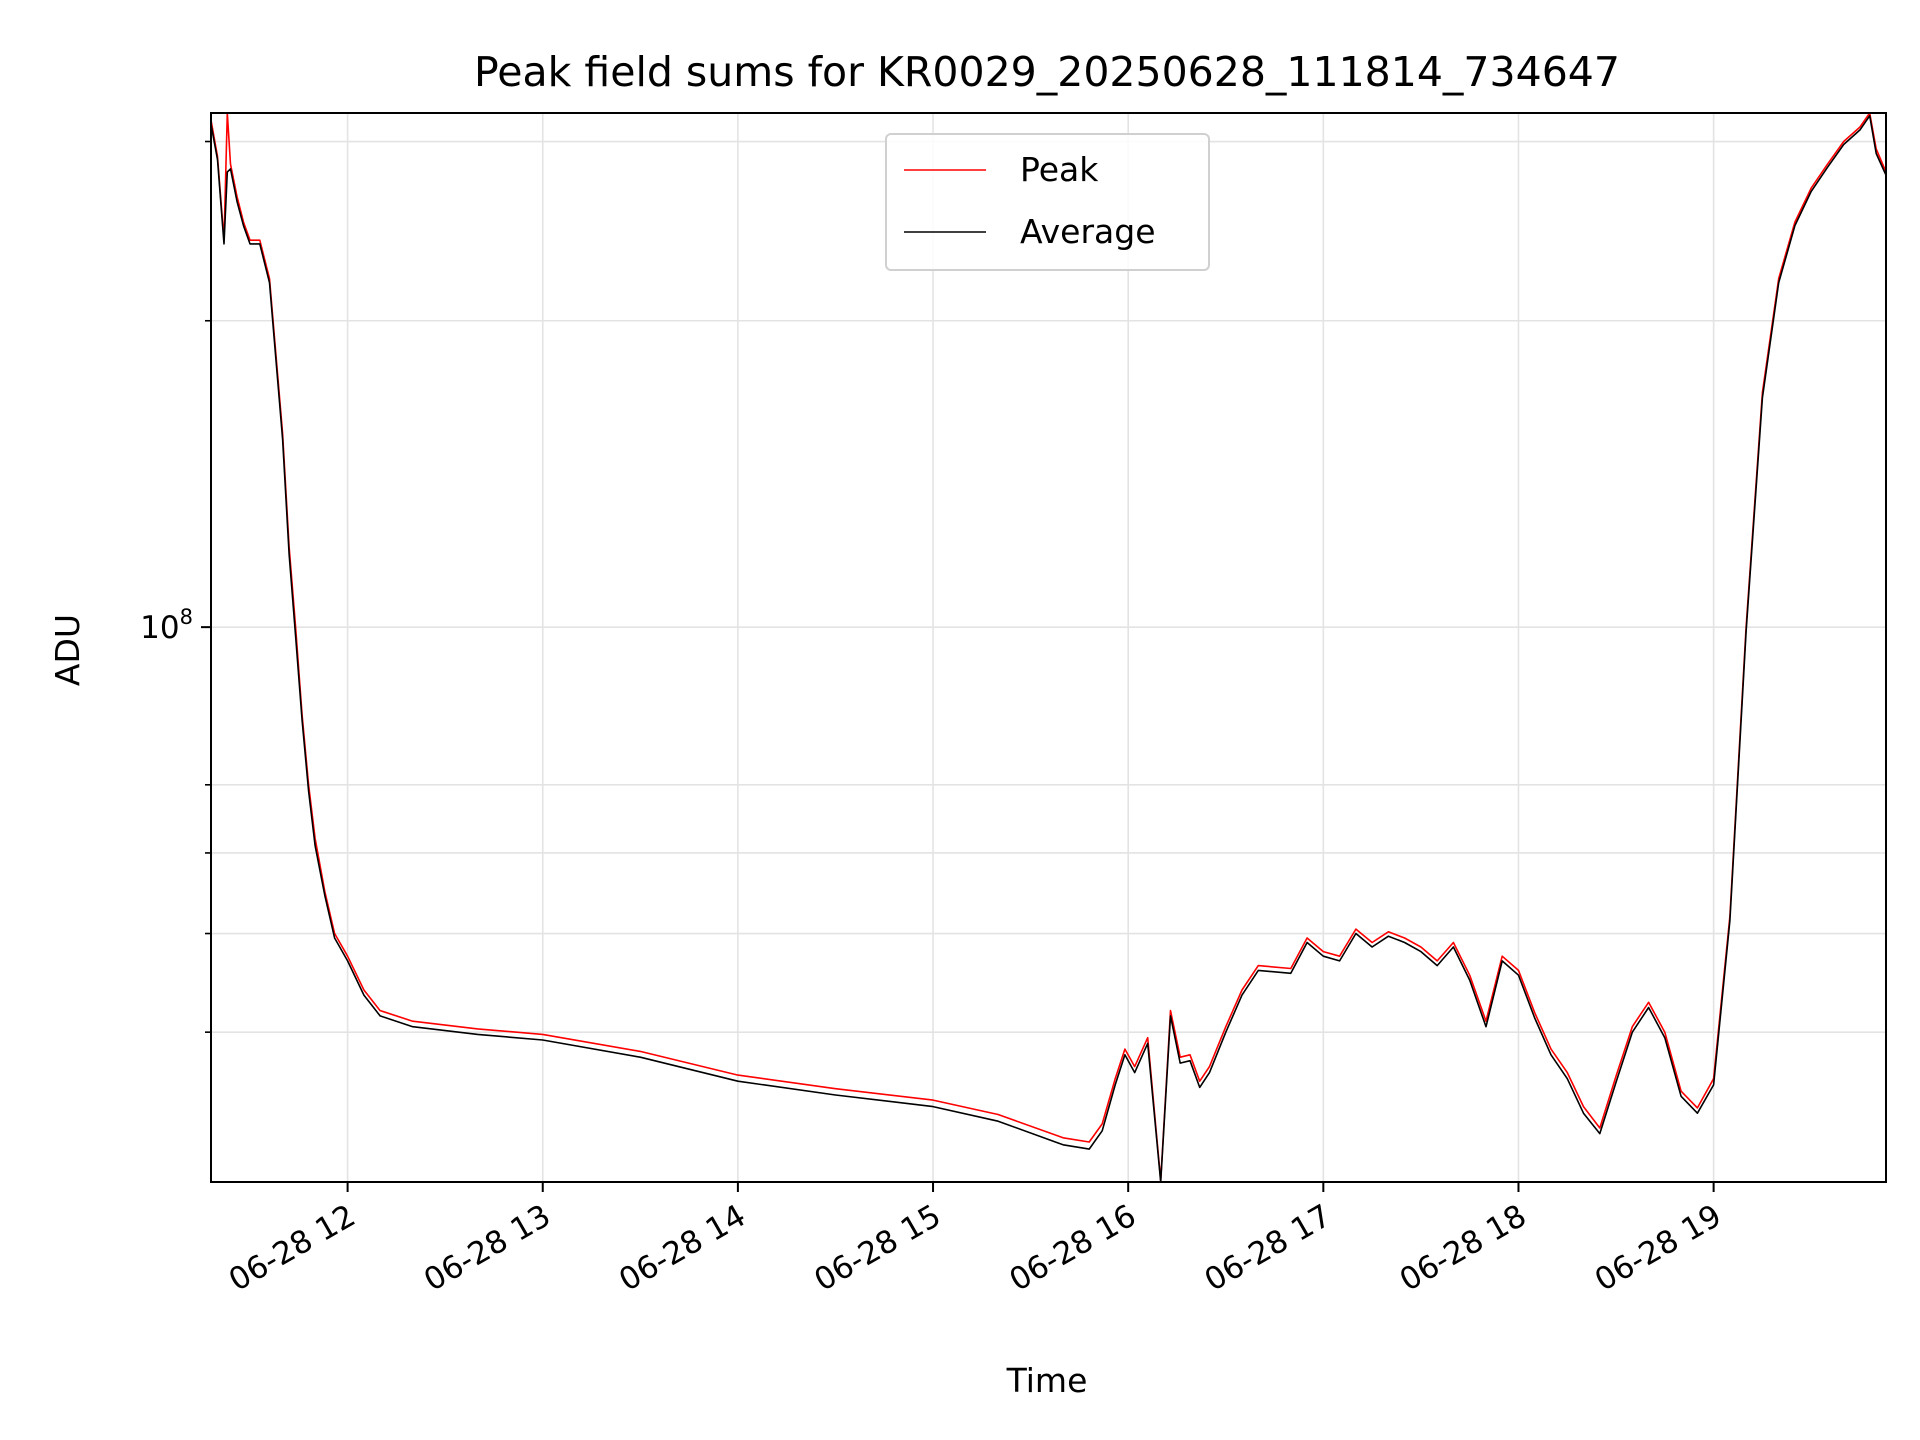  I want to click on legend-box, so click(1047, 202).